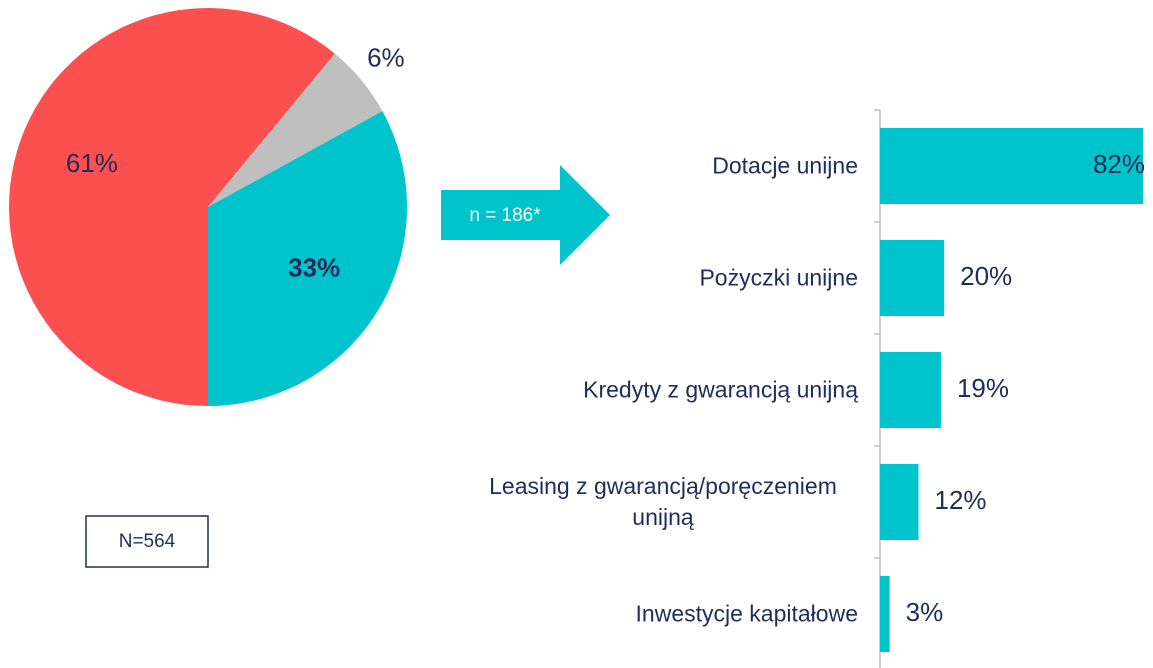  Describe the element at coordinates (983, 388) in the screenshot. I see `value-label: 19%` at that location.